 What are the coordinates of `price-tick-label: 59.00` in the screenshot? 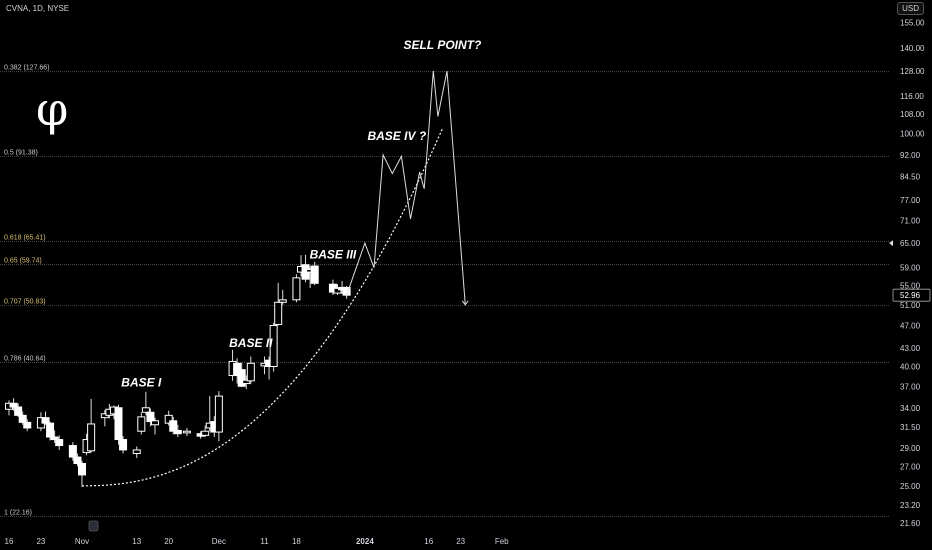 It's located at (910, 268).